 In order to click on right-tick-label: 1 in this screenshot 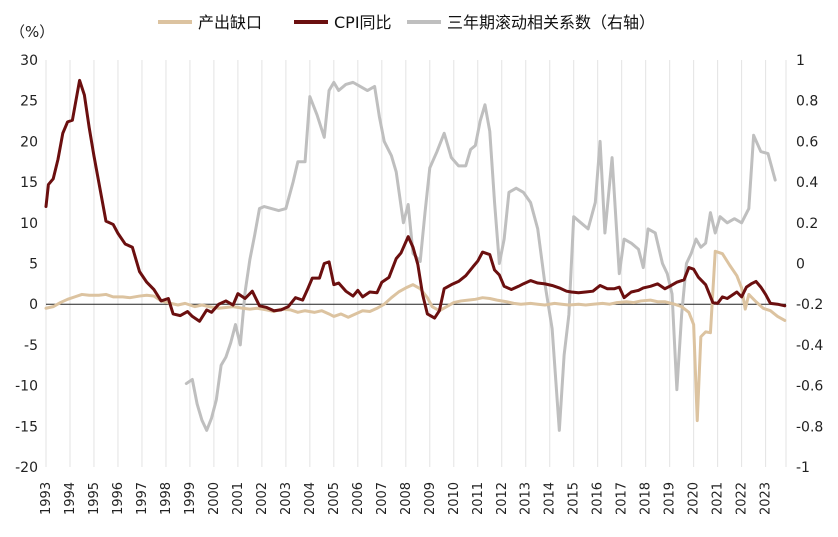, I will do `click(800, 61)`.